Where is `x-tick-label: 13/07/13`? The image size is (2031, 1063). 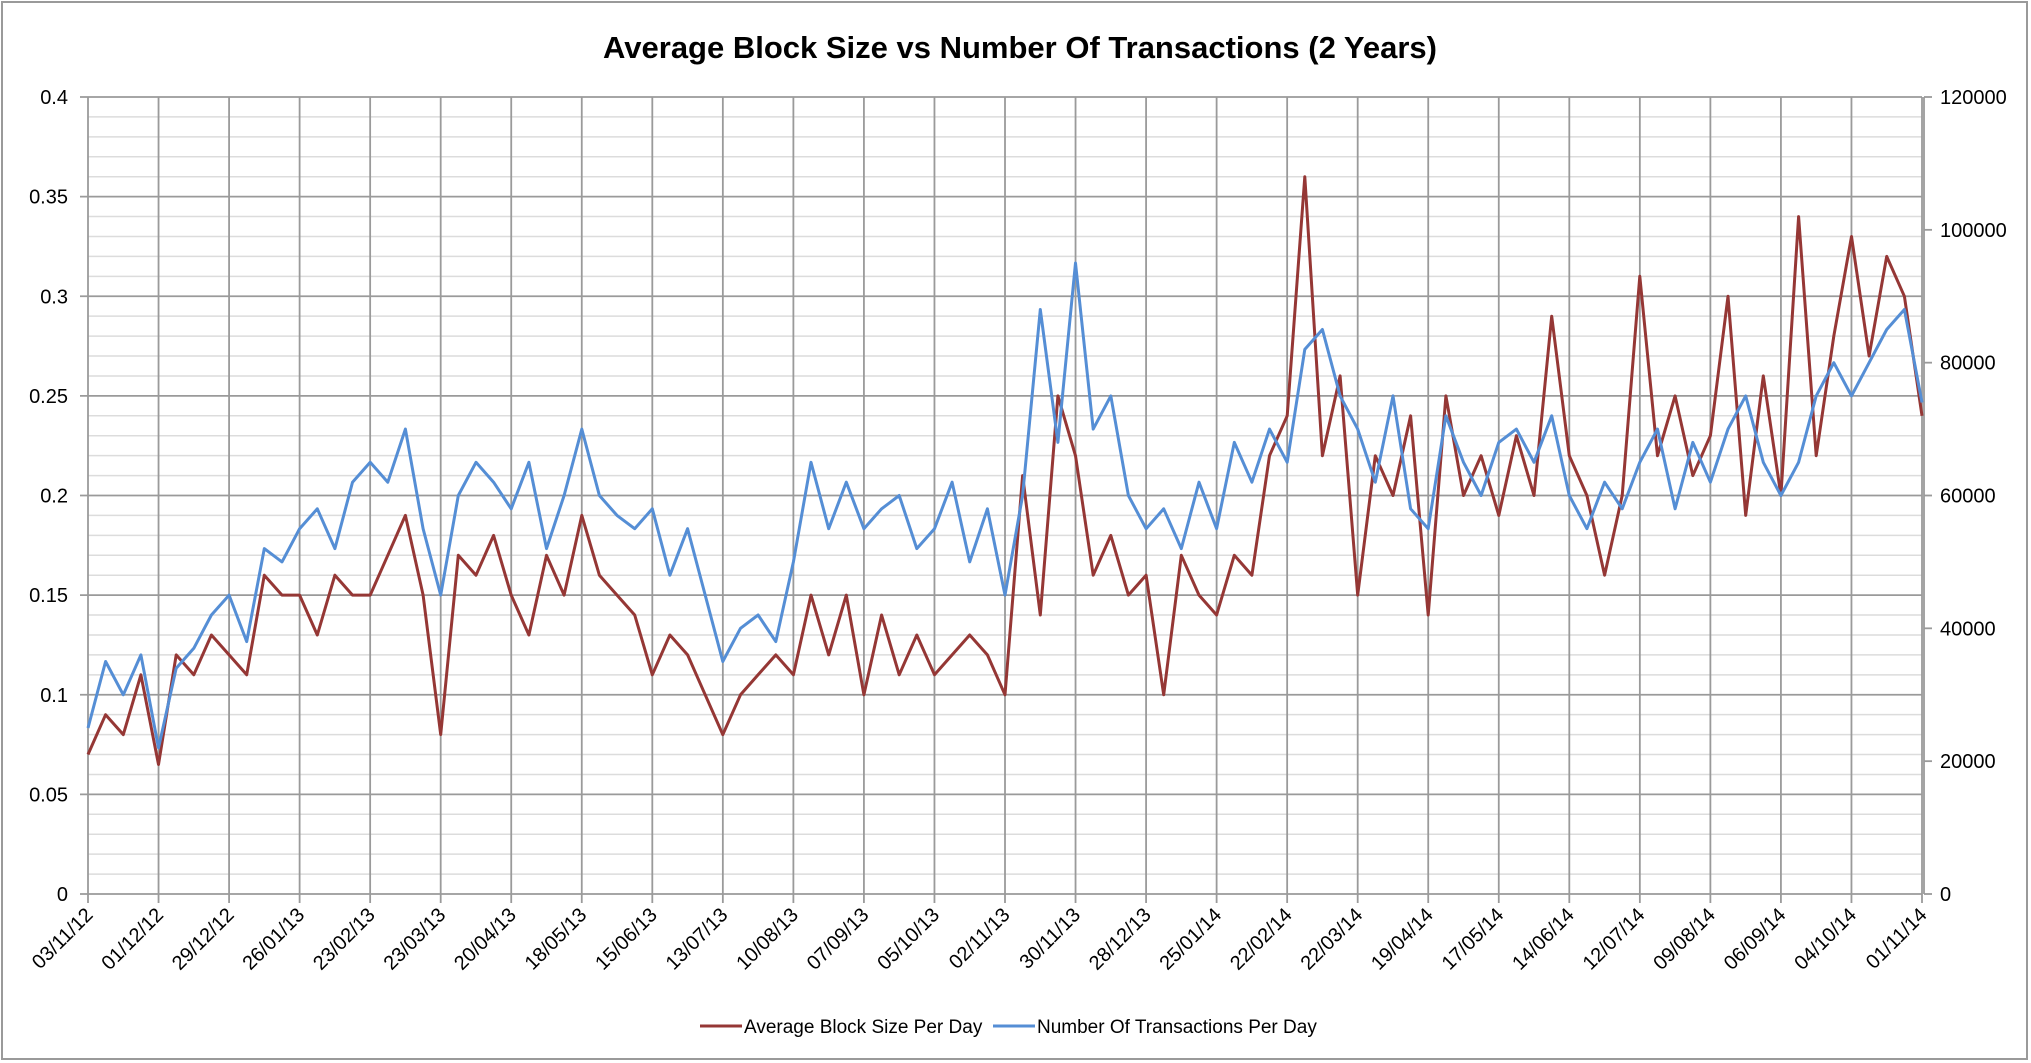 x-tick-label: 13/07/13 is located at coordinates (697, 939).